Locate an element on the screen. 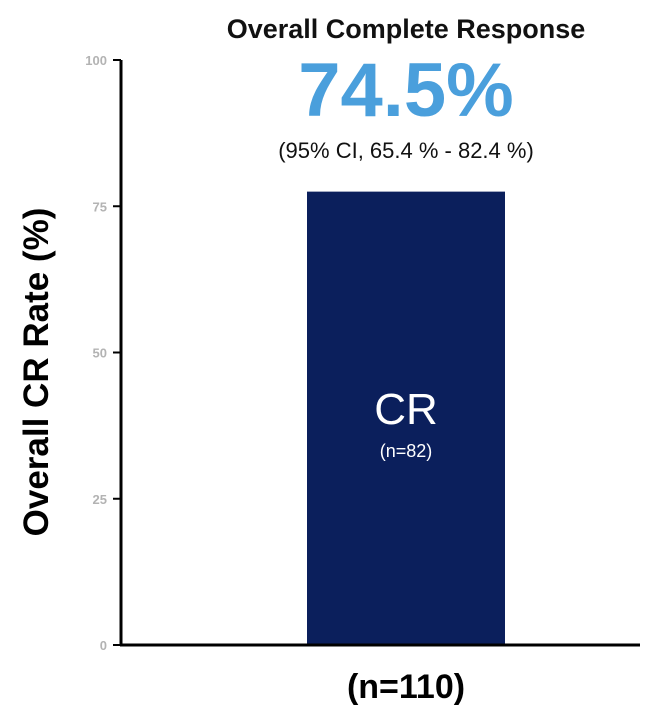  bar-label: CR is located at coordinates (406, 409).